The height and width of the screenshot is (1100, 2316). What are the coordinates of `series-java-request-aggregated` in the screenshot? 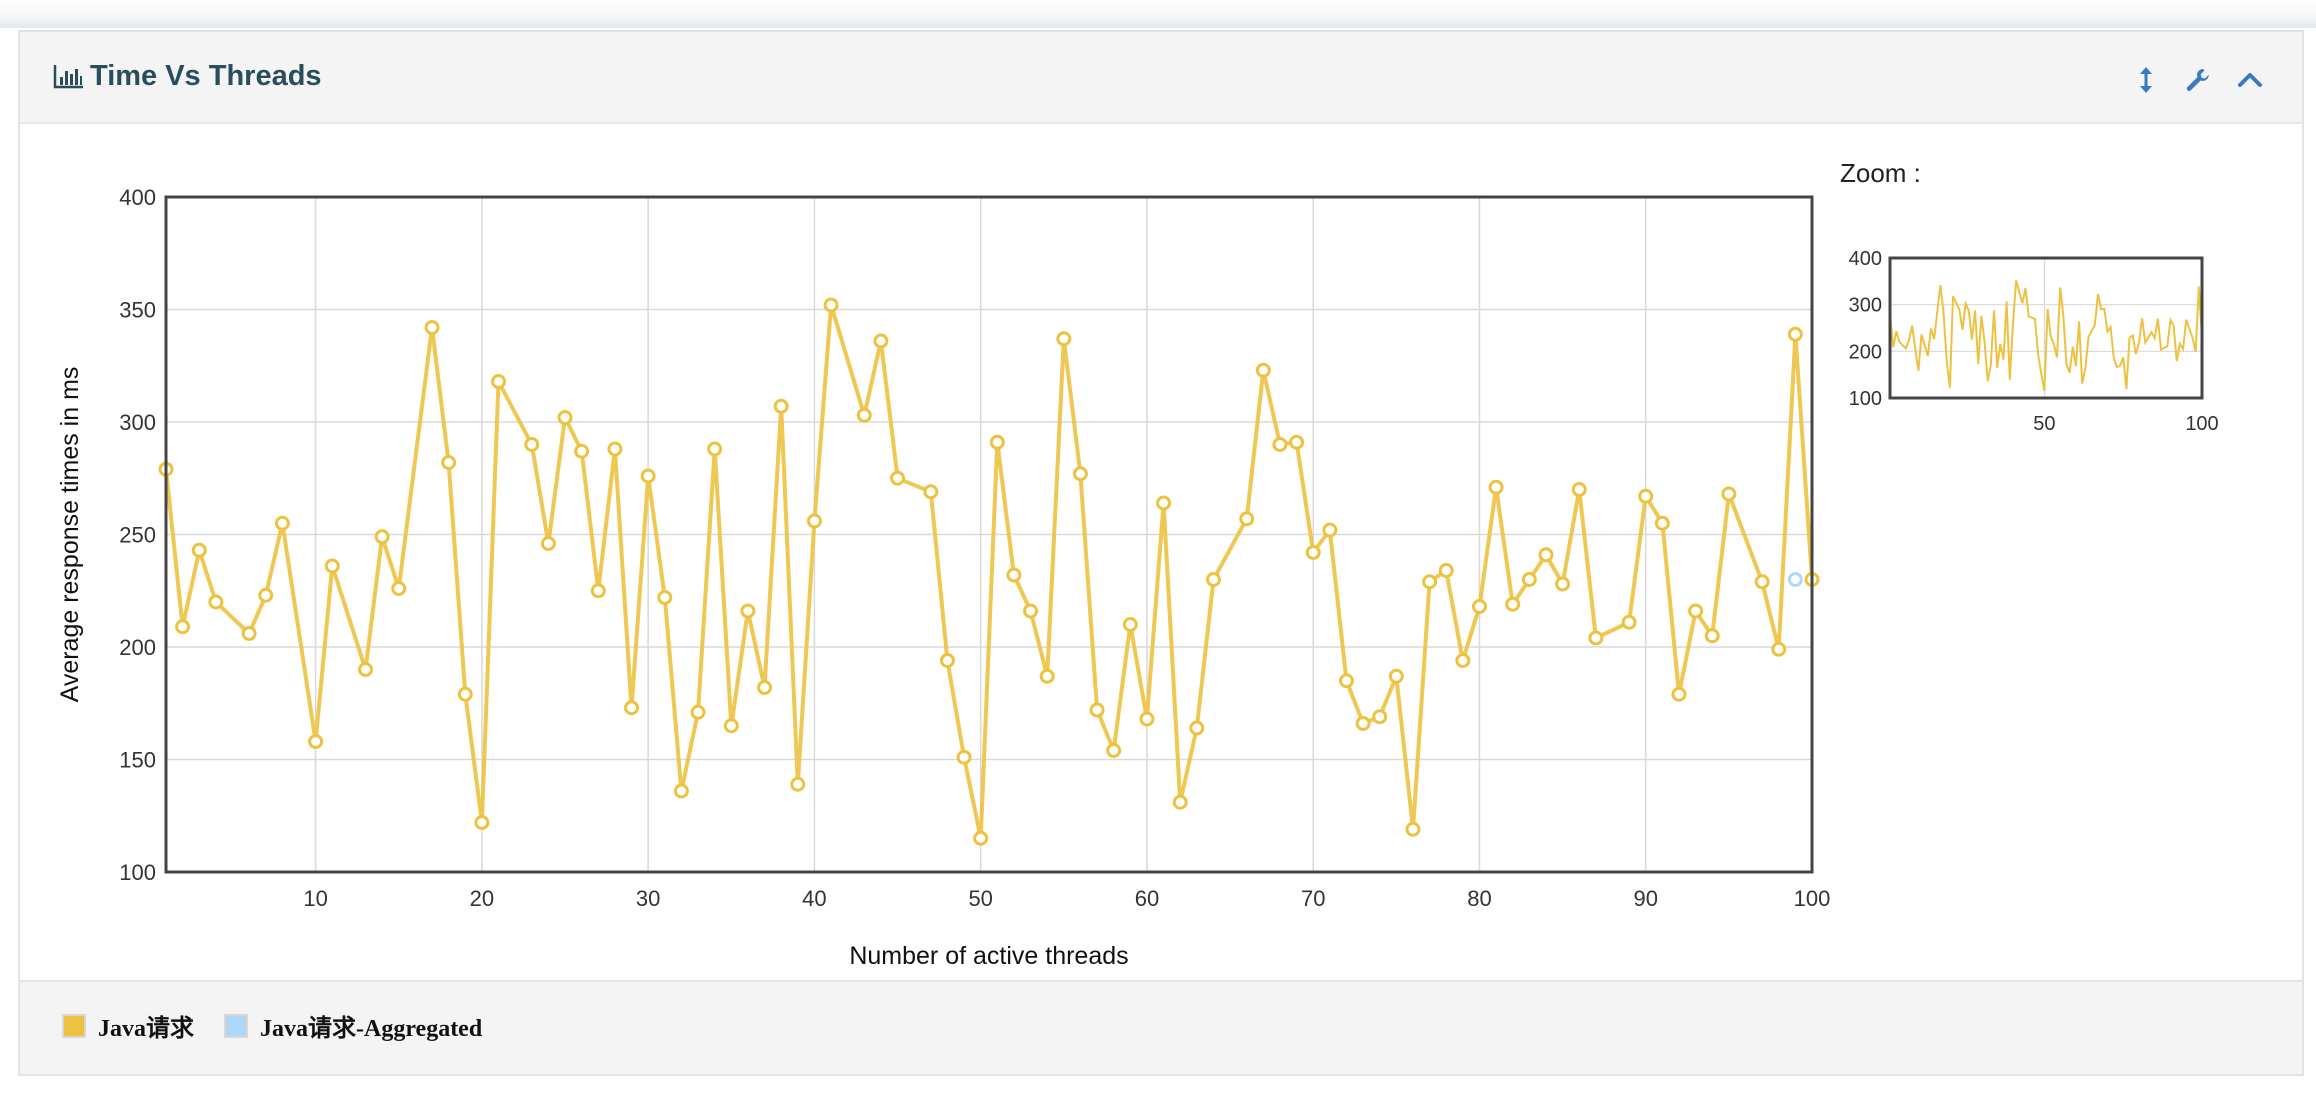 It's located at (1795, 579).